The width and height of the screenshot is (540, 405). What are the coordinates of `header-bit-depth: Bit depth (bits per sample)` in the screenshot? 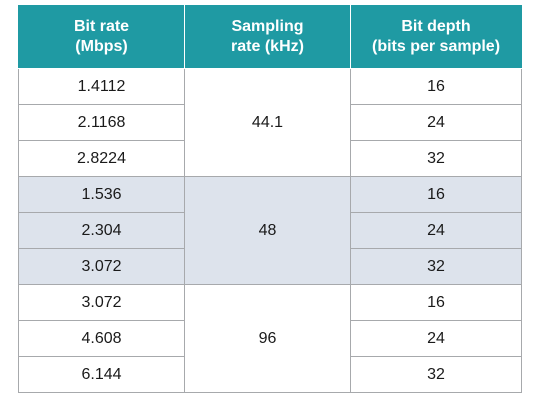 It's located at (436, 37).